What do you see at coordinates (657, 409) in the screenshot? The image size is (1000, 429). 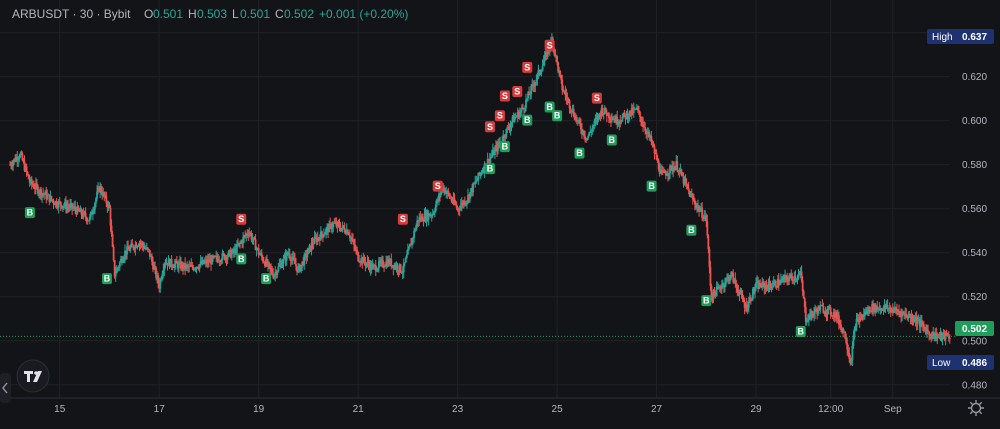 I see `x-tick-label: 27` at bounding box center [657, 409].